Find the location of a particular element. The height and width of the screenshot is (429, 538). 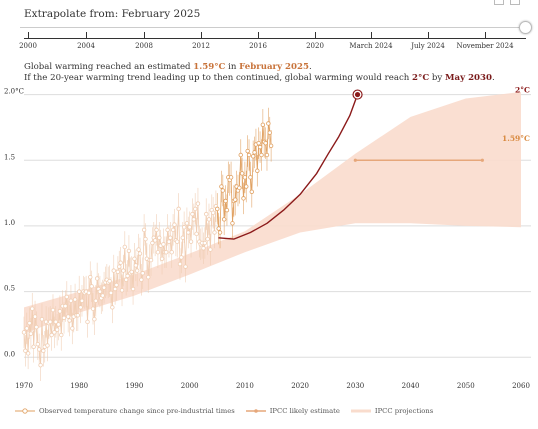

x-tick-label: 2010 is located at coordinates (245, 386).